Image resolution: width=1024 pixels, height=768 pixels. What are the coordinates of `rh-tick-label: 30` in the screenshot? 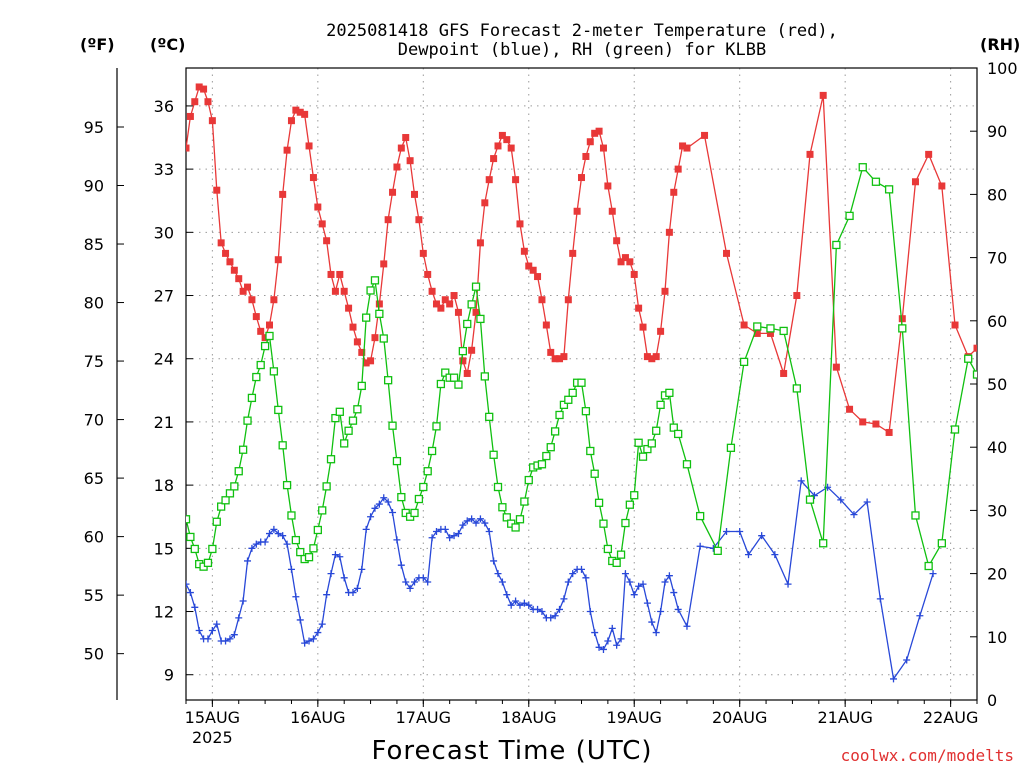 It's located at (997, 510).